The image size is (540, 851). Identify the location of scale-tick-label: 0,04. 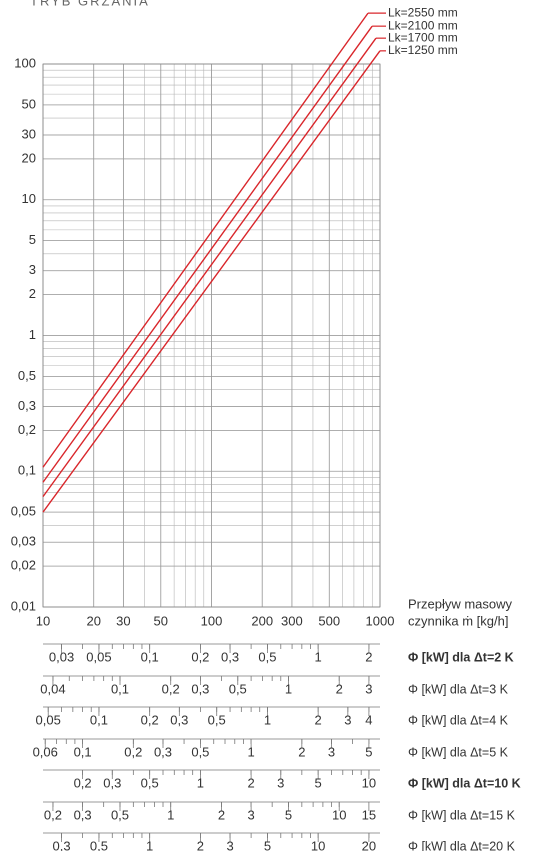
(52, 688).